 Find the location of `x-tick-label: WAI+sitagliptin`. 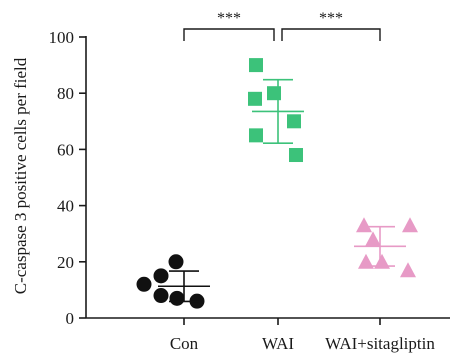

x-tick-label: WAI+sitagliptin is located at coordinates (380, 343).